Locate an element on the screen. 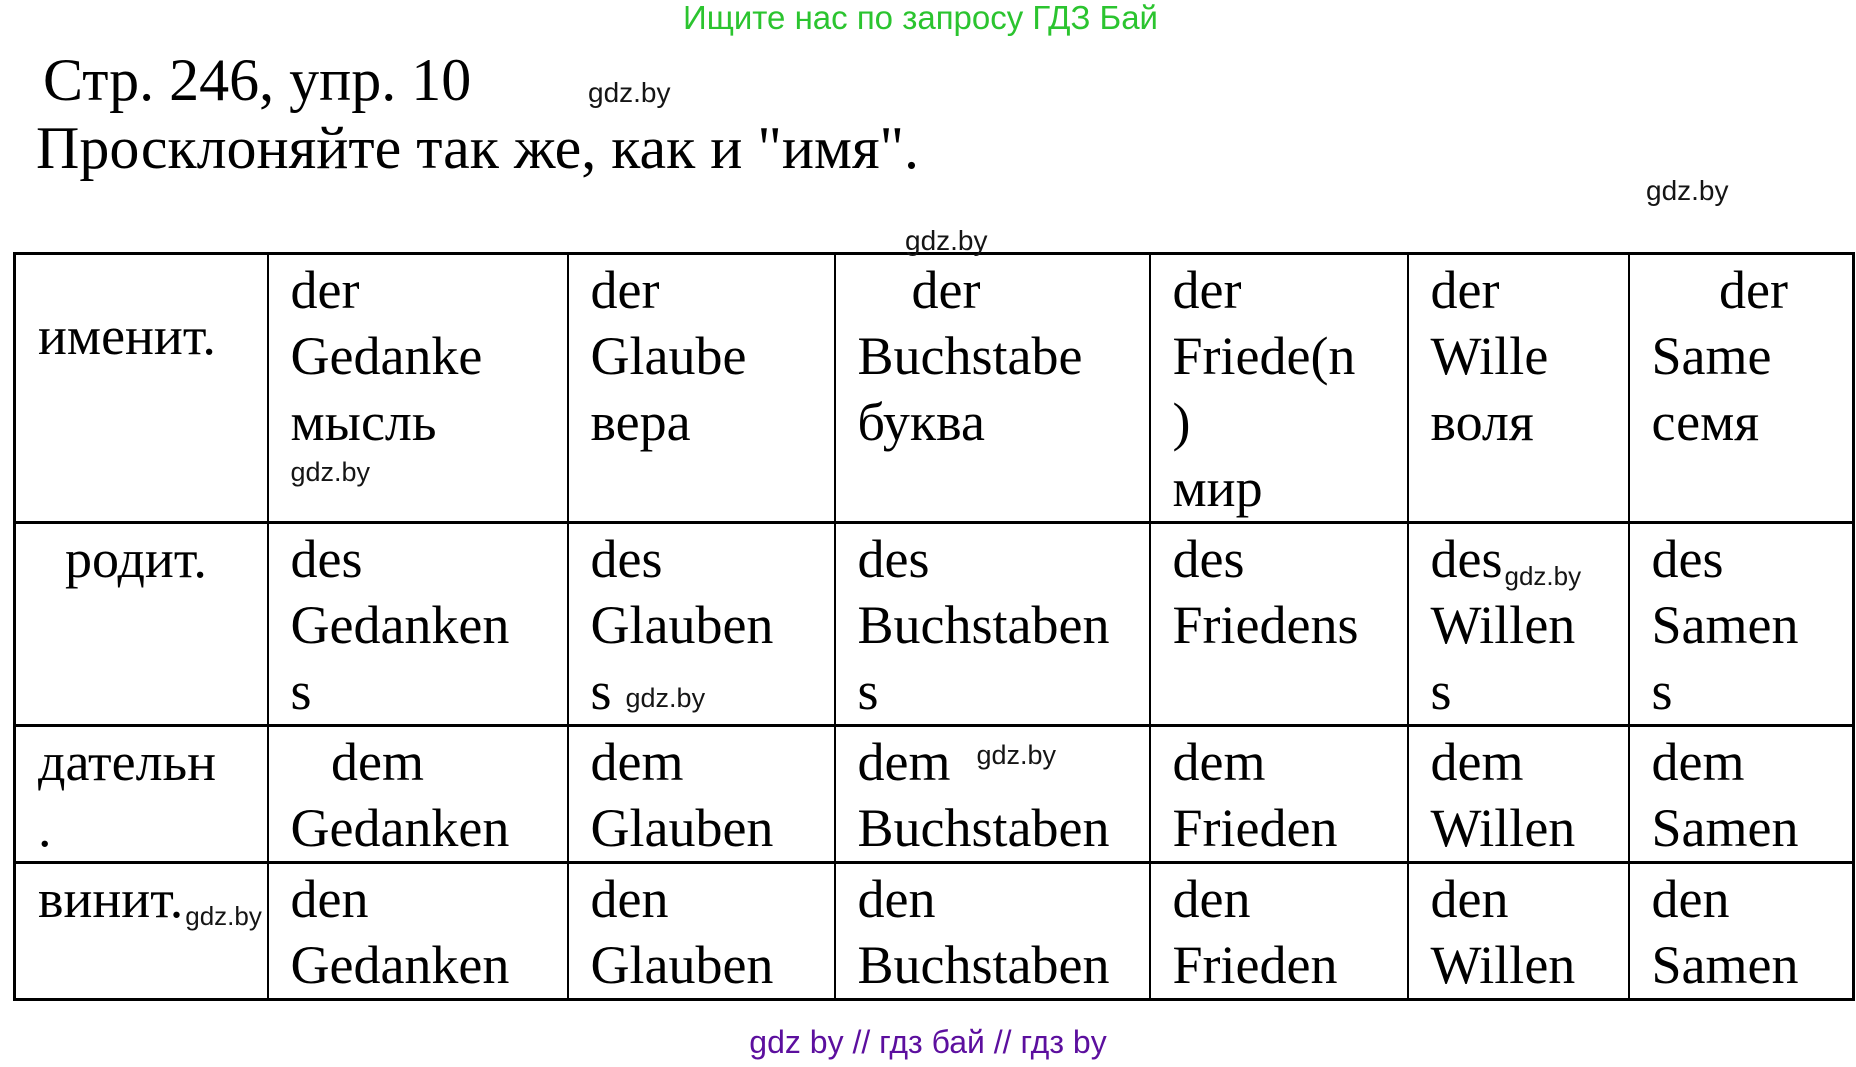  cell-line: Friedens is located at coordinates (1265, 625).